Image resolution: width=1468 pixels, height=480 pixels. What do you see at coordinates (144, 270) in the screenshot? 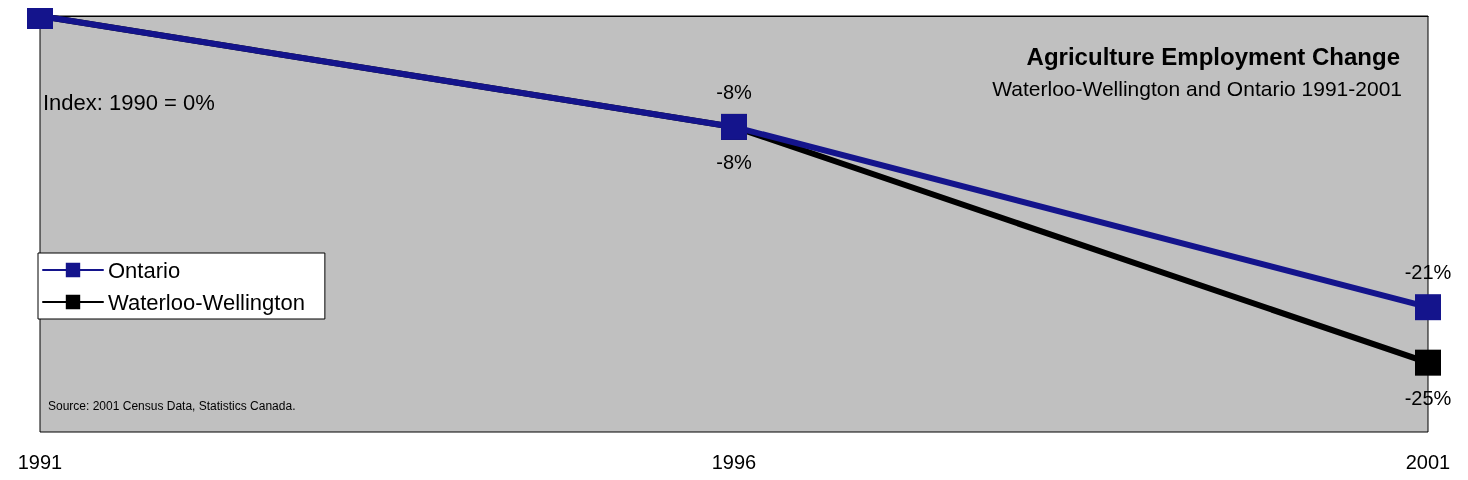
I see `legend-label: Ontario` at bounding box center [144, 270].